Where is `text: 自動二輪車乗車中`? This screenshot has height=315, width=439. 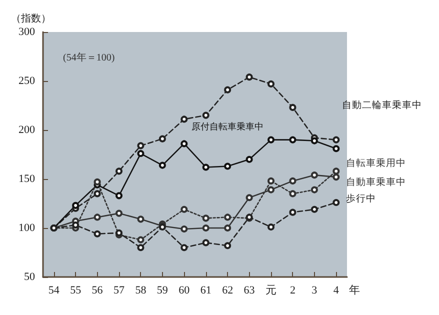
text: 自動二輪車乗車中 is located at coordinates (382, 104).